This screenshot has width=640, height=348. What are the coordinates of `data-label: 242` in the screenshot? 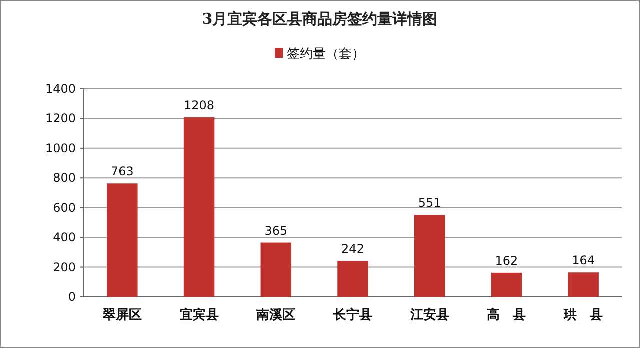 It's located at (353, 249).